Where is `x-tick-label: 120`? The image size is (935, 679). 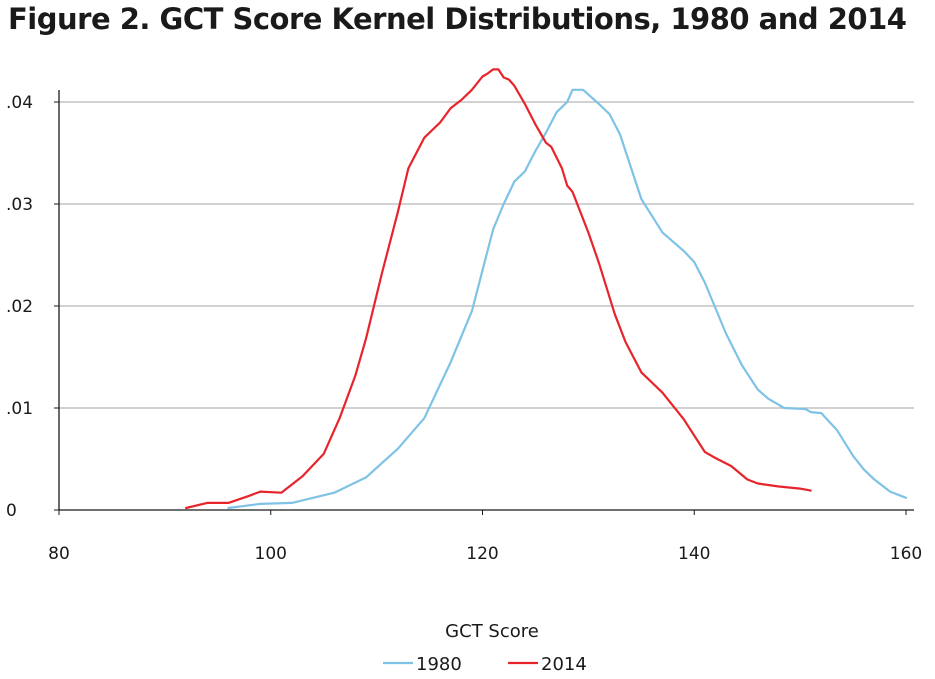 x-tick-label: 120 is located at coordinates (482, 554).